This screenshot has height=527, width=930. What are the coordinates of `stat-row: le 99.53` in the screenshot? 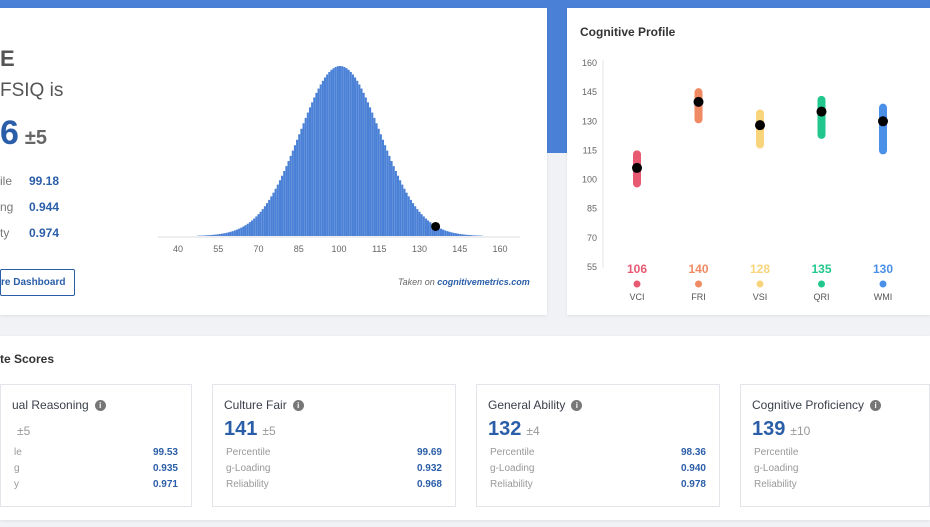 It's located at (96, 452).